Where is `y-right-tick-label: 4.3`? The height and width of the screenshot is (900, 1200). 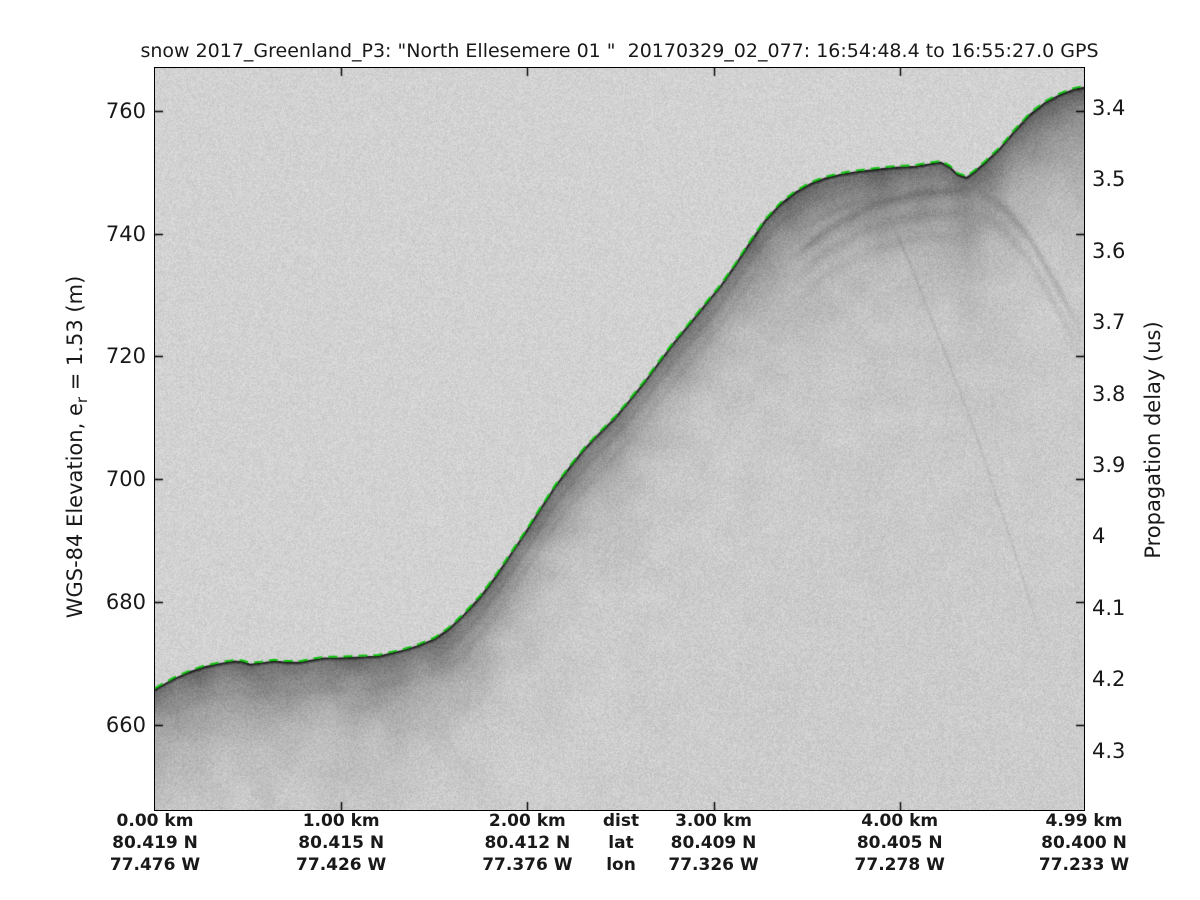
y-right-tick-label: 4.3 is located at coordinates (1109, 750).